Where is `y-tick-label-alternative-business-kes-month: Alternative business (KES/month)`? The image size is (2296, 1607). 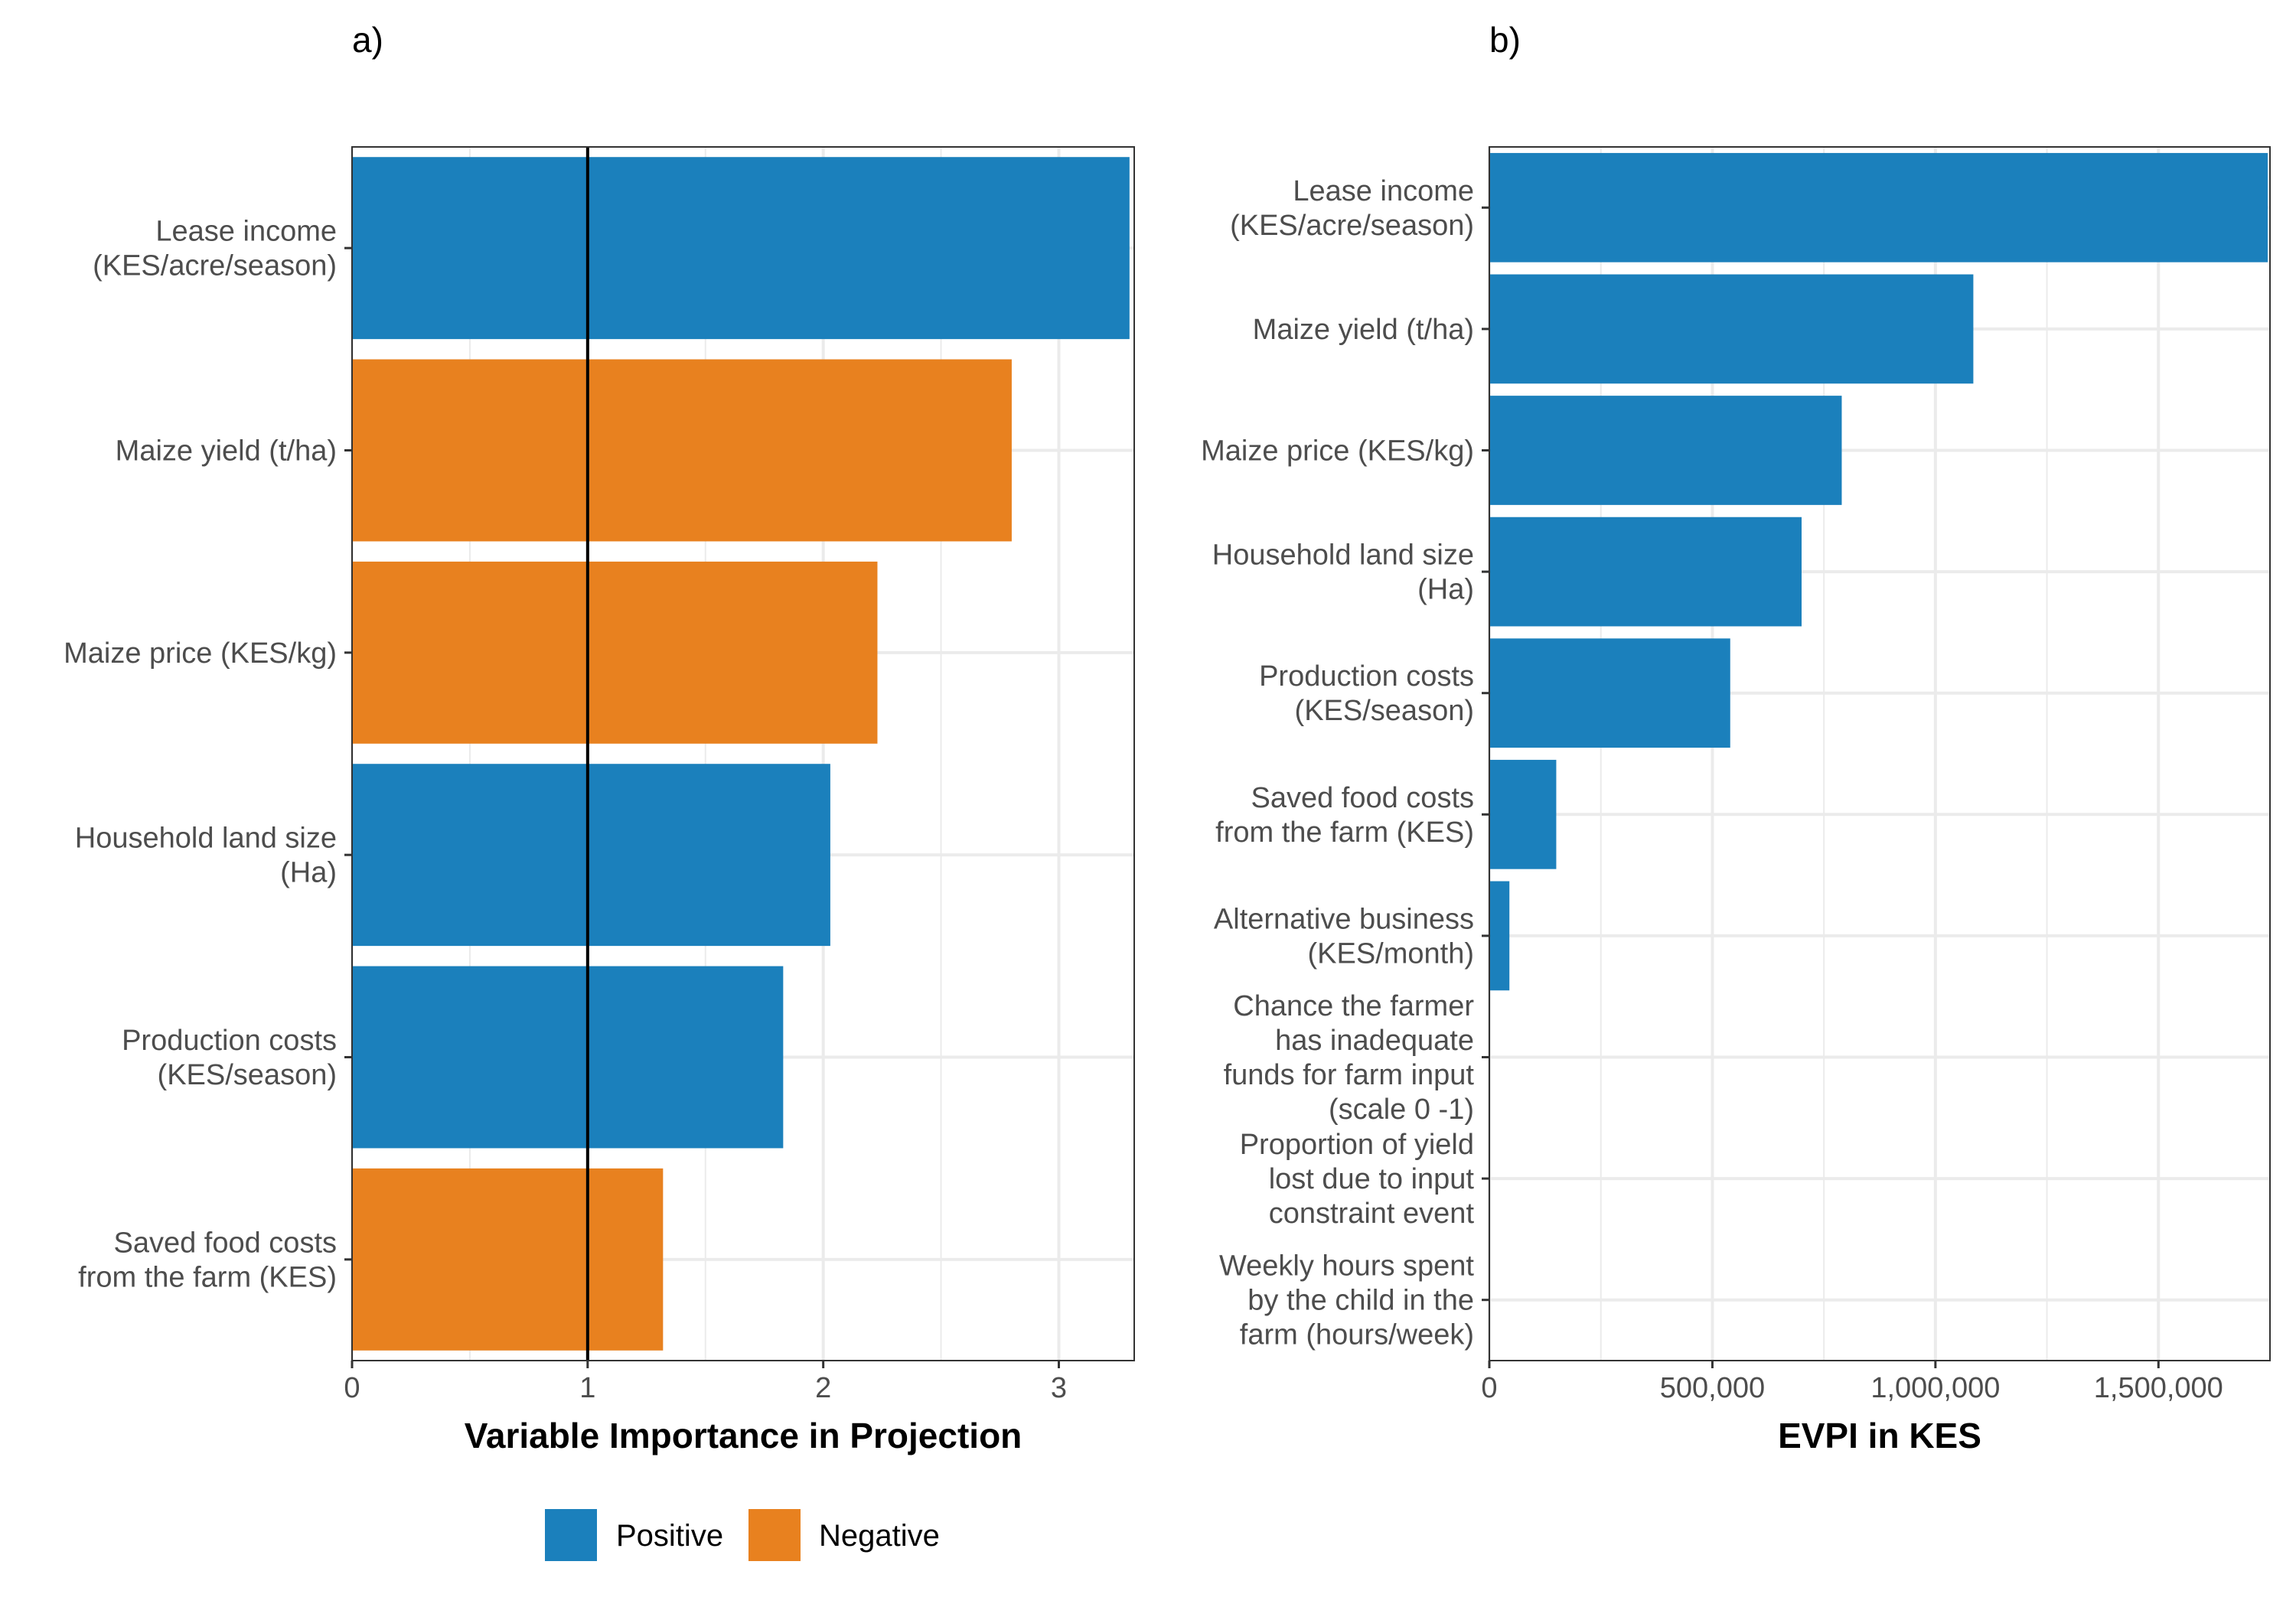 y-tick-label-alternative-business-kes-month: Alternative business (KES/month) is located at coordinates (1344, 937).